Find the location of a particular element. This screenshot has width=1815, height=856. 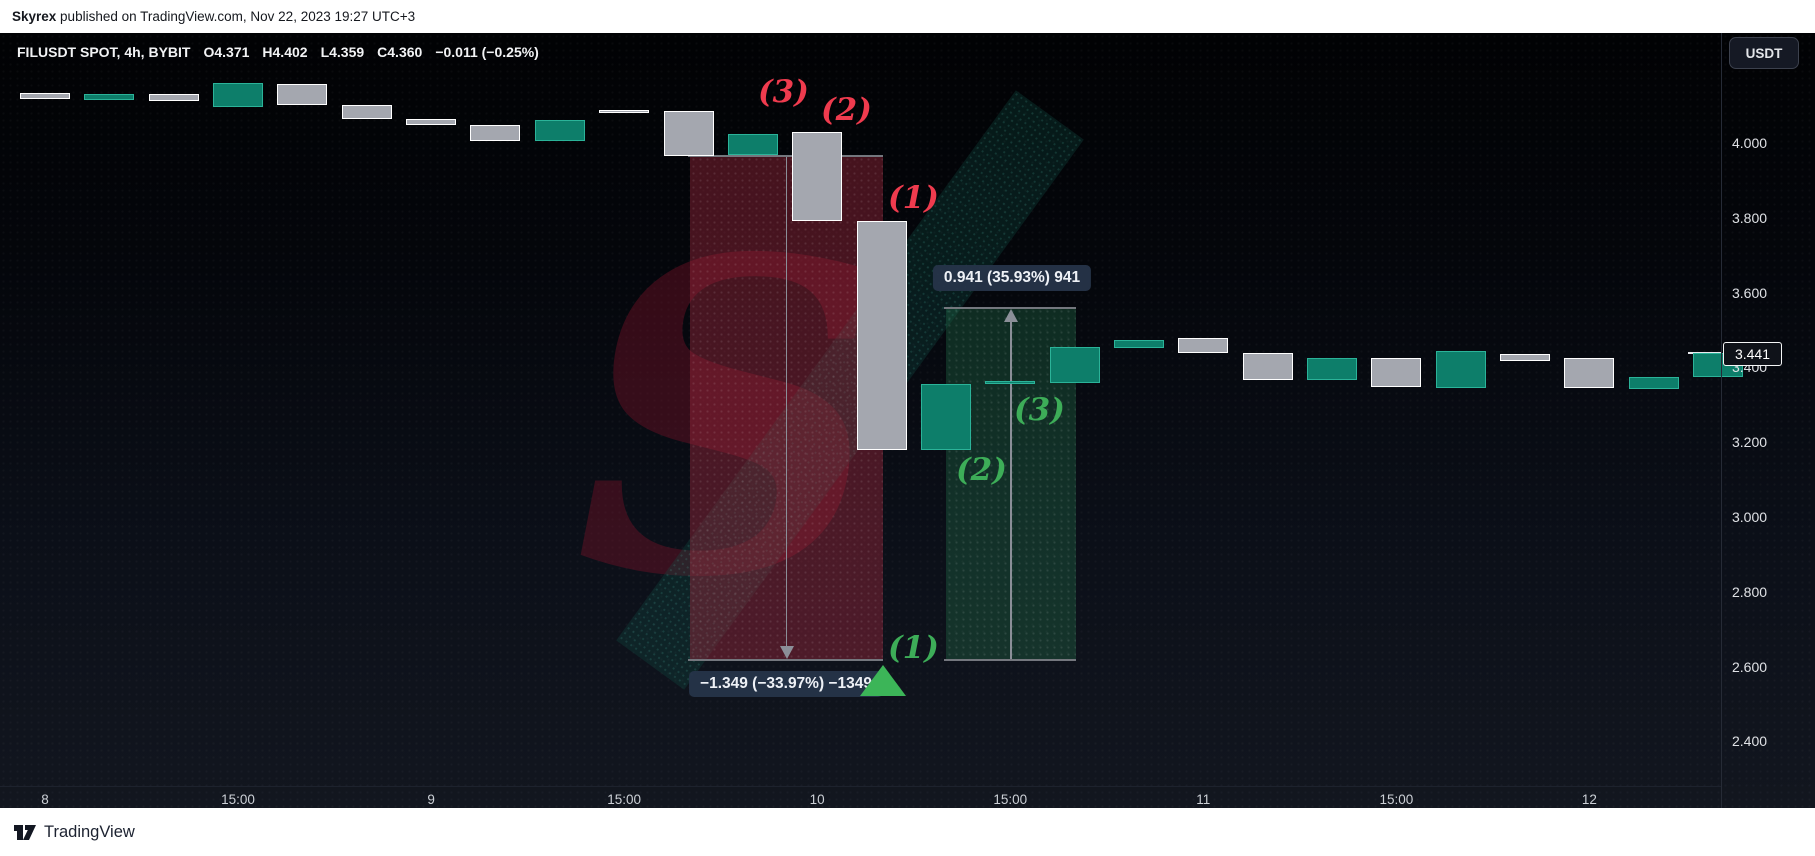

time-axis-label: 8 is located at coordinates (45, 799).